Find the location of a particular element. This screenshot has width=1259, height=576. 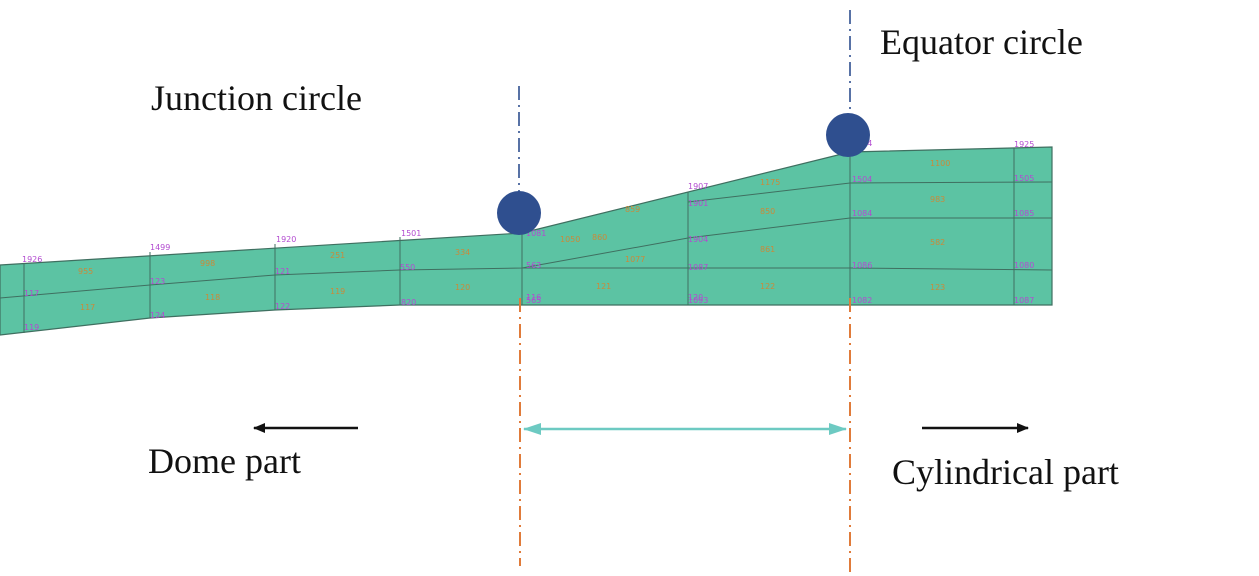

mesh-node-id: 123 is located at coordinates (157, 281).